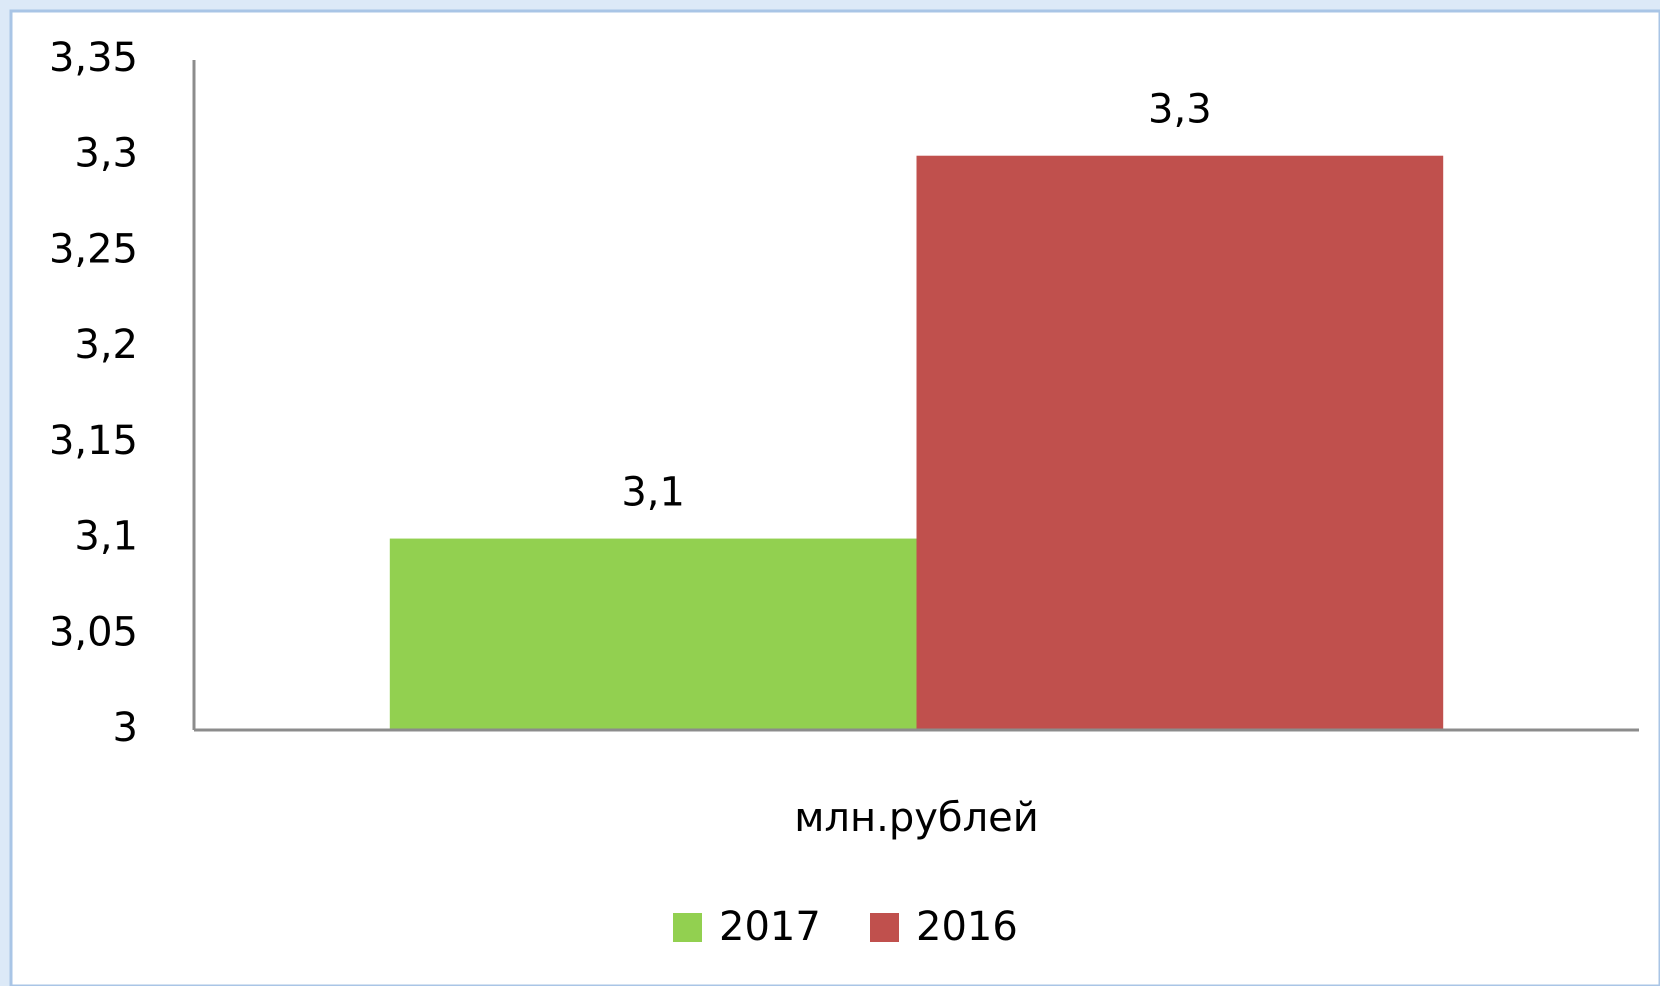  What do you see at coordinates (93, 249) in the screenshot?
I see `y-tick-label: 3,25` at bounding box center [93, 249].